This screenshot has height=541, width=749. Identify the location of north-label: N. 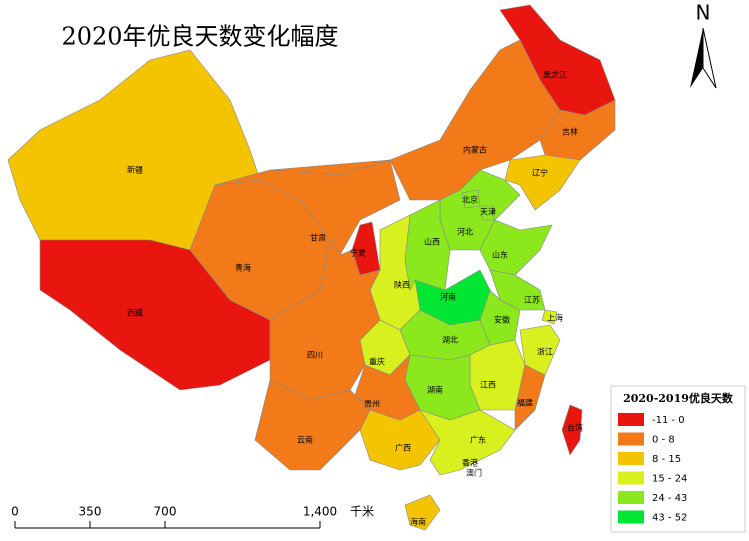
(703, 13).